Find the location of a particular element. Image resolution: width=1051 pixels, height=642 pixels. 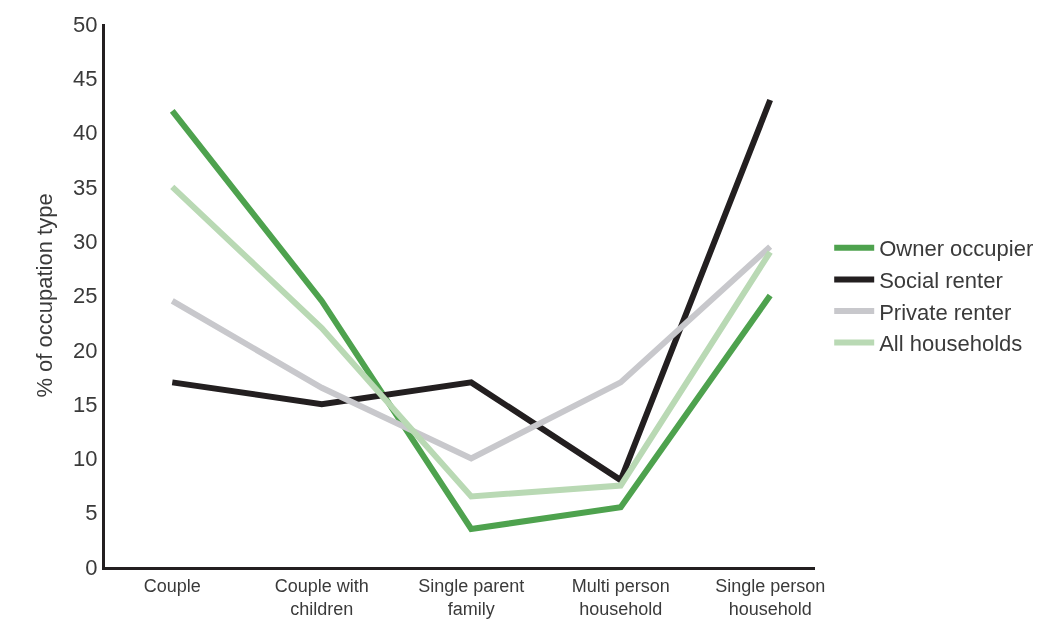

x-tick-label: Single parent family is located at coordinates (471, 597).